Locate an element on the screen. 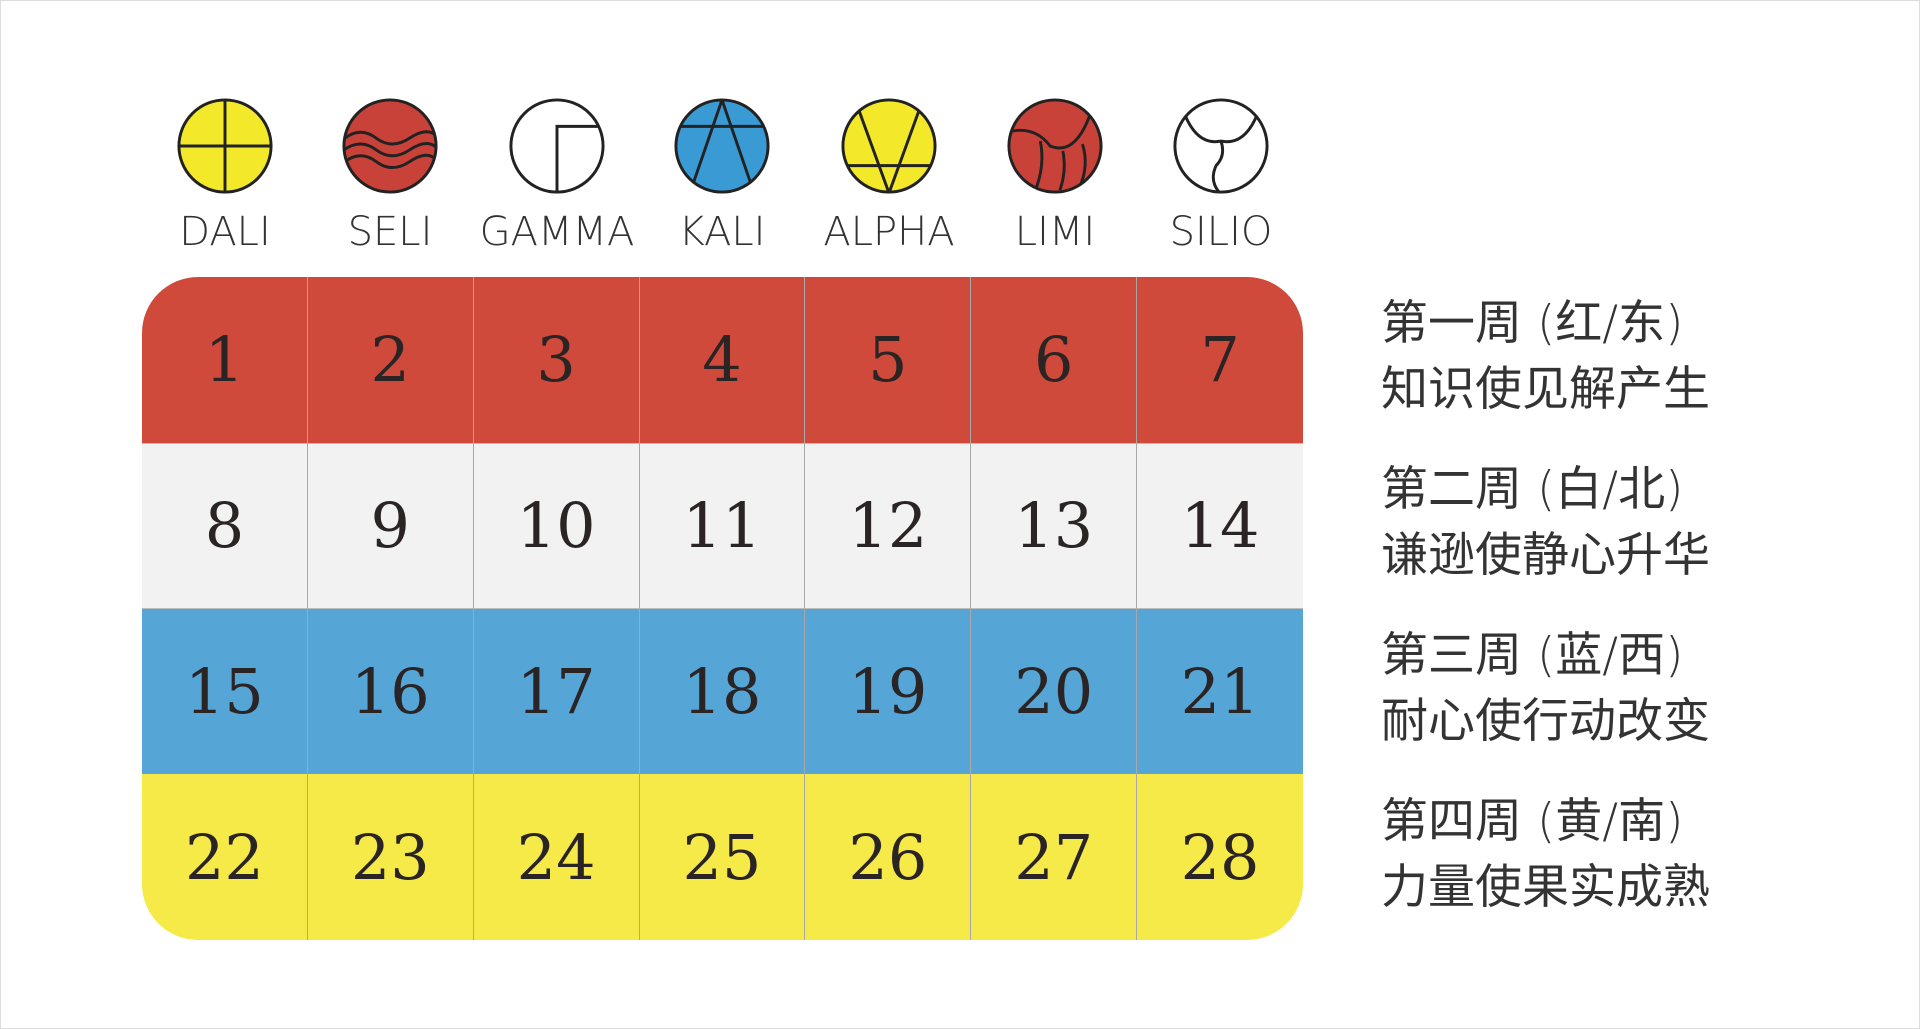 The width and height of the screenshot is (1920, 1029). day-cell: 5 is located at coordinates (888, 360).